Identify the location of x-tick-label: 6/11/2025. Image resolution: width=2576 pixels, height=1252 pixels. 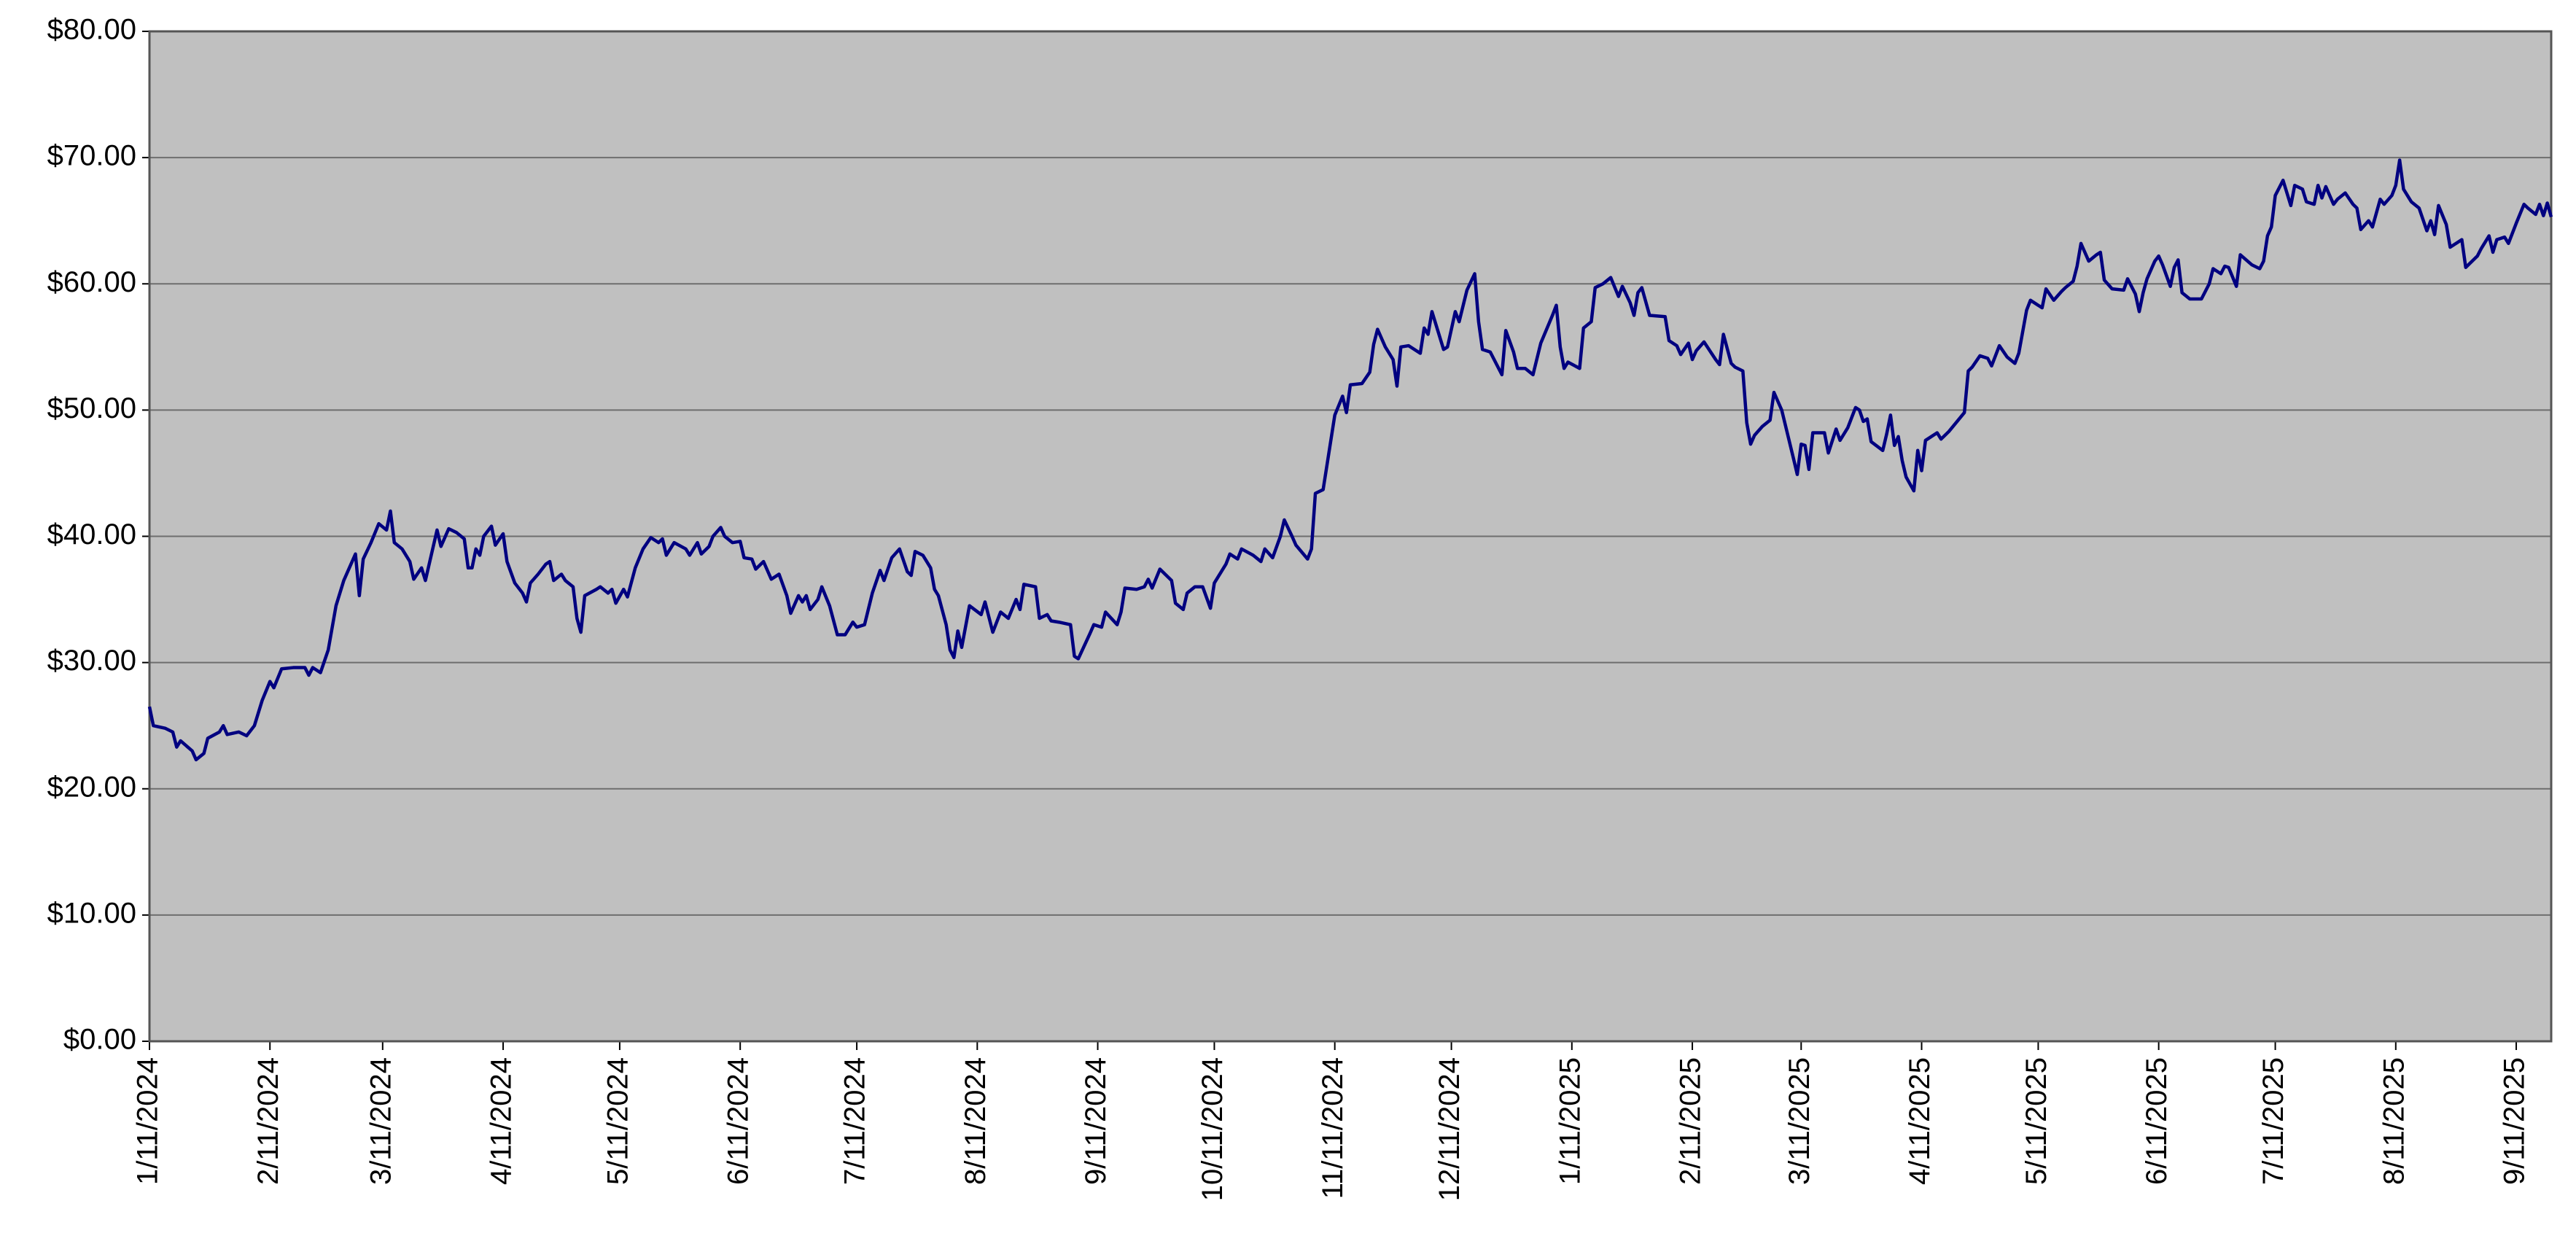
(2157, 1121).